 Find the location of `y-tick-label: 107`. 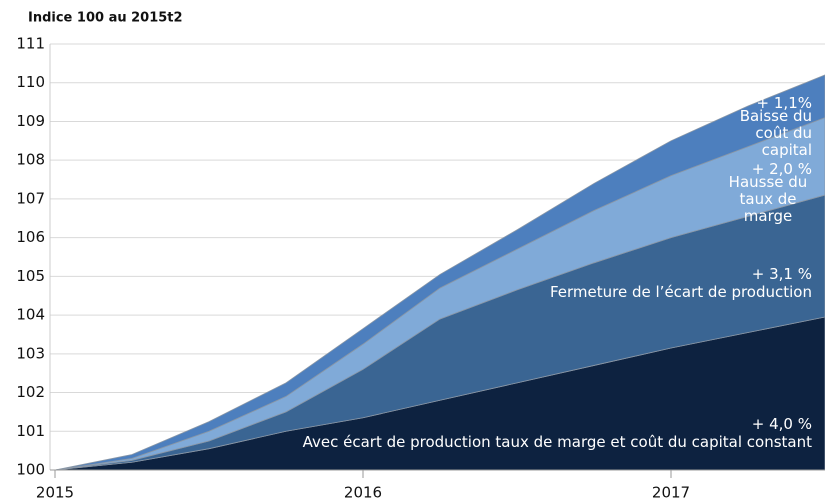

y-tick-label: 107 is located at coordinates (30, 198).